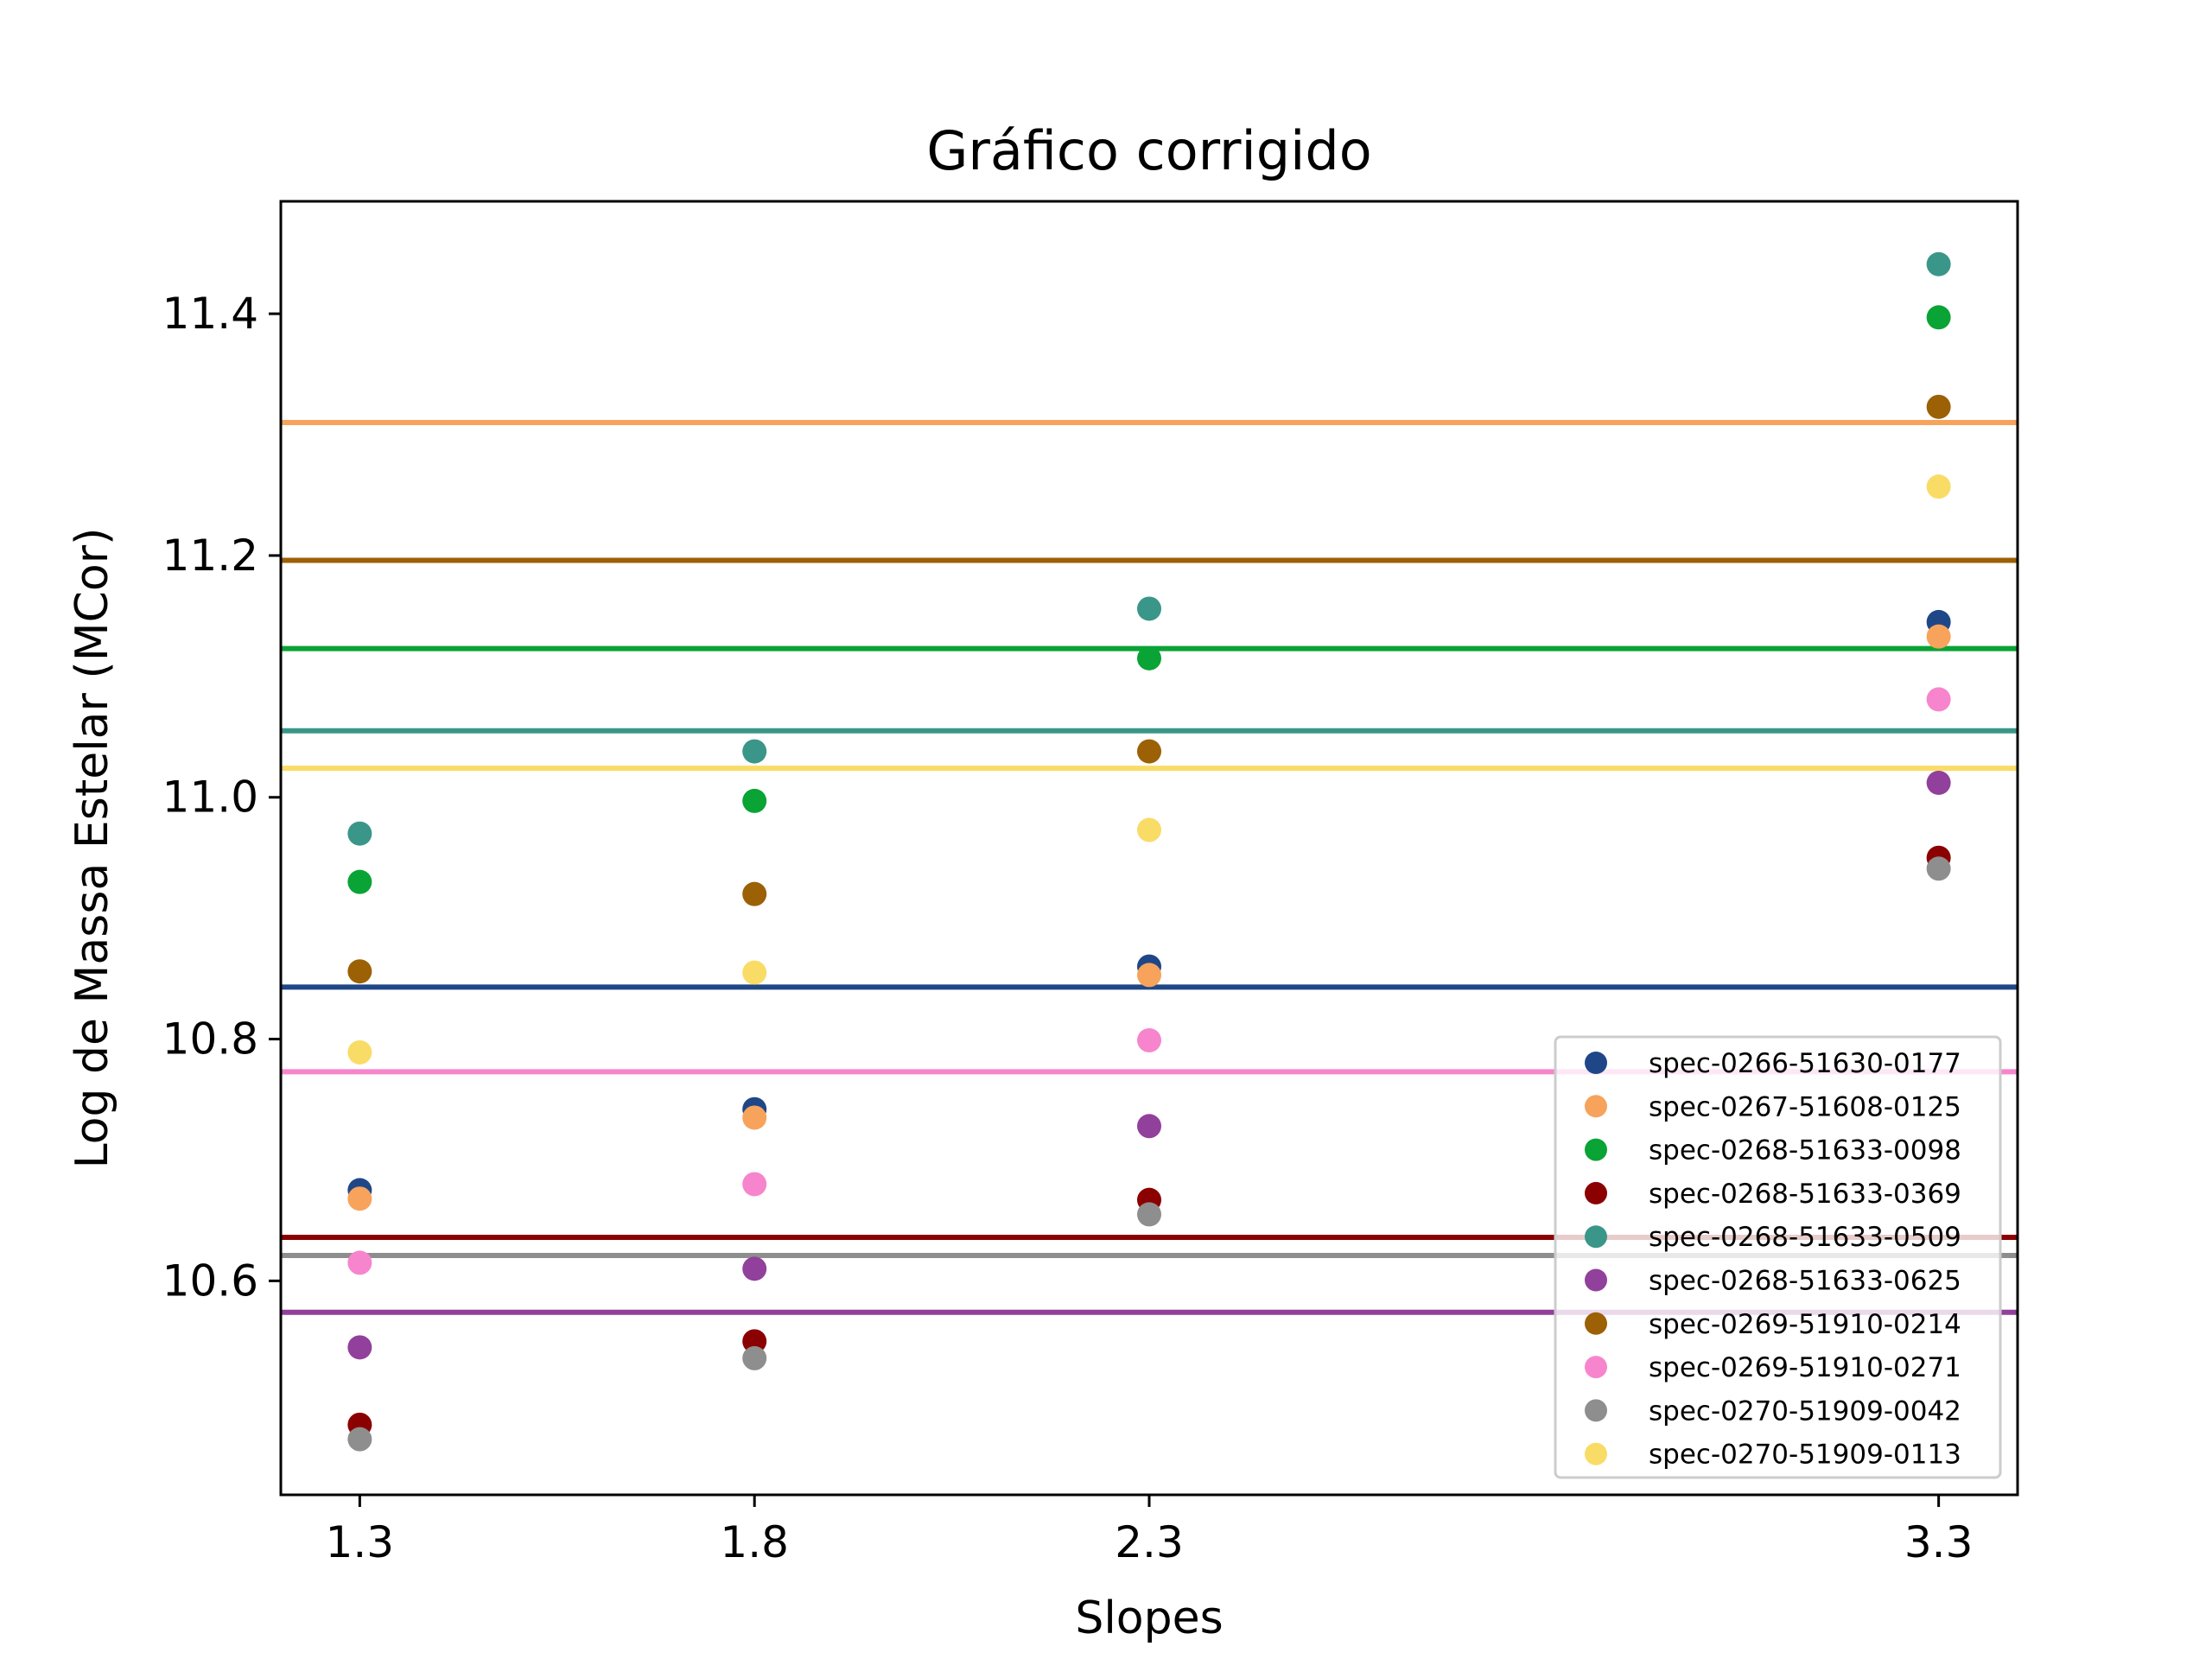  What do you see at coordinates (1939, 1542) in the screenshot?
I see `x-tick-label: 3.3` at bounding box center [1939, 1542].